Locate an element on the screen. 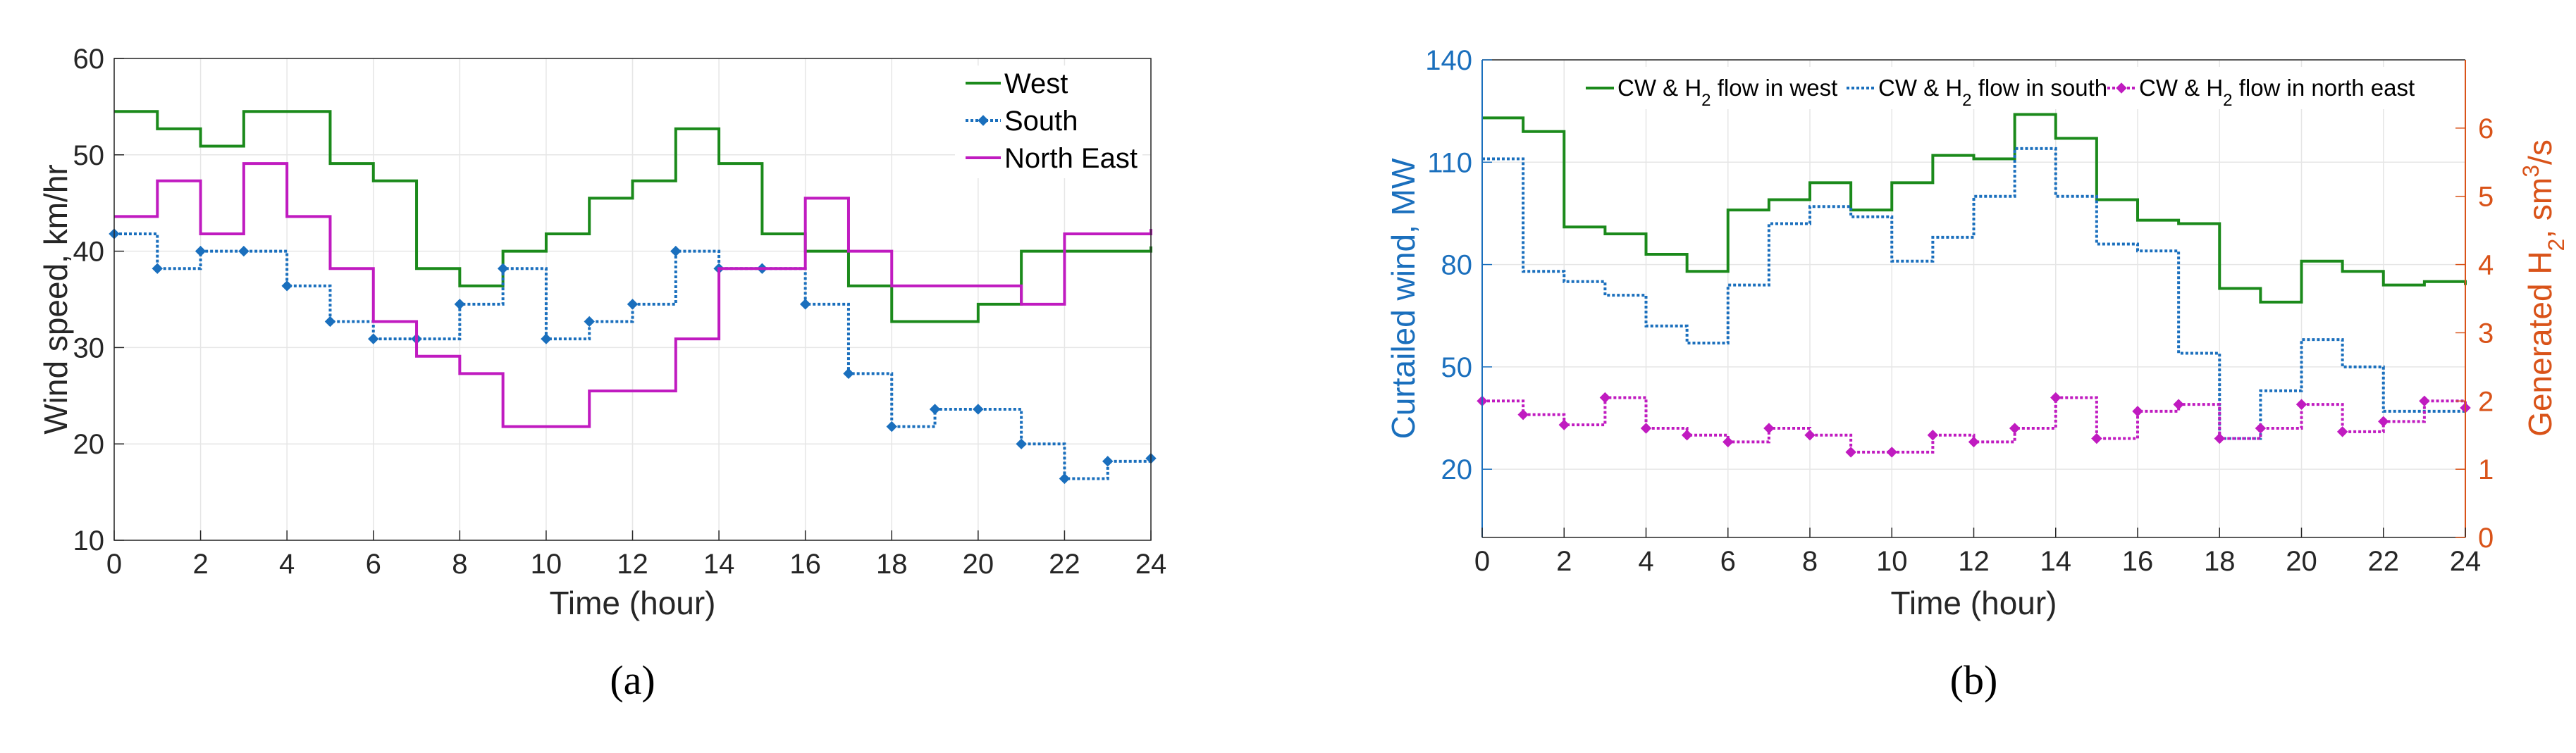 The width and height of the screenshot is (2576, 753). x-tick-label-b: 20 is located at coordinates (2301, 561).